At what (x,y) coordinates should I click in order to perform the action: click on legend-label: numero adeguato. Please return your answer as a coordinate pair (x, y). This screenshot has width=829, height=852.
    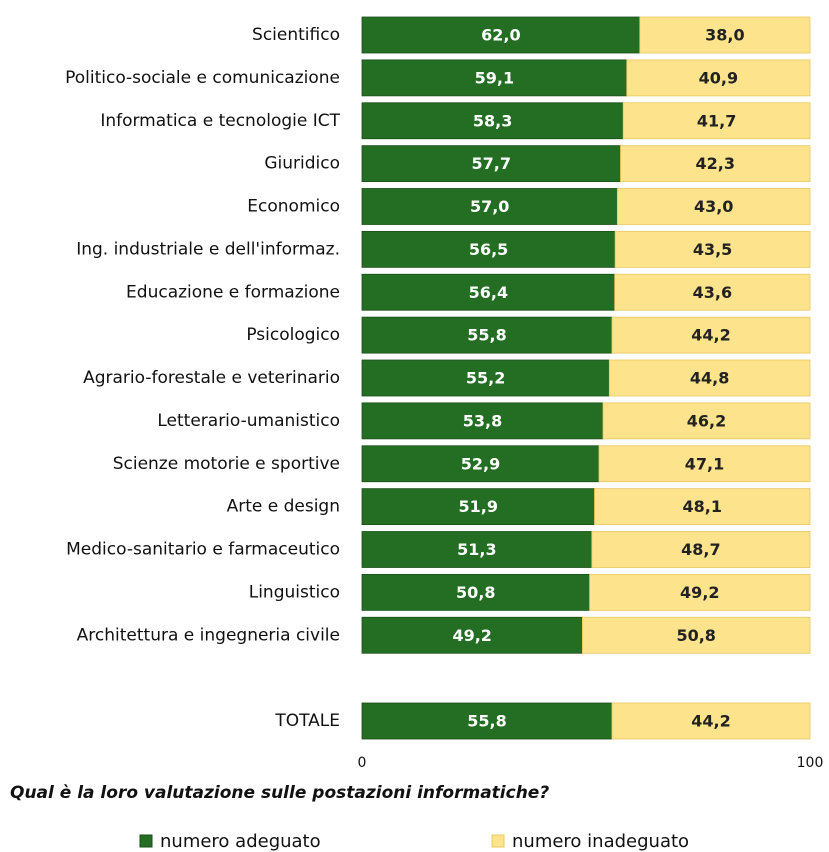
    Looking at the image, I should click on (240, 841).